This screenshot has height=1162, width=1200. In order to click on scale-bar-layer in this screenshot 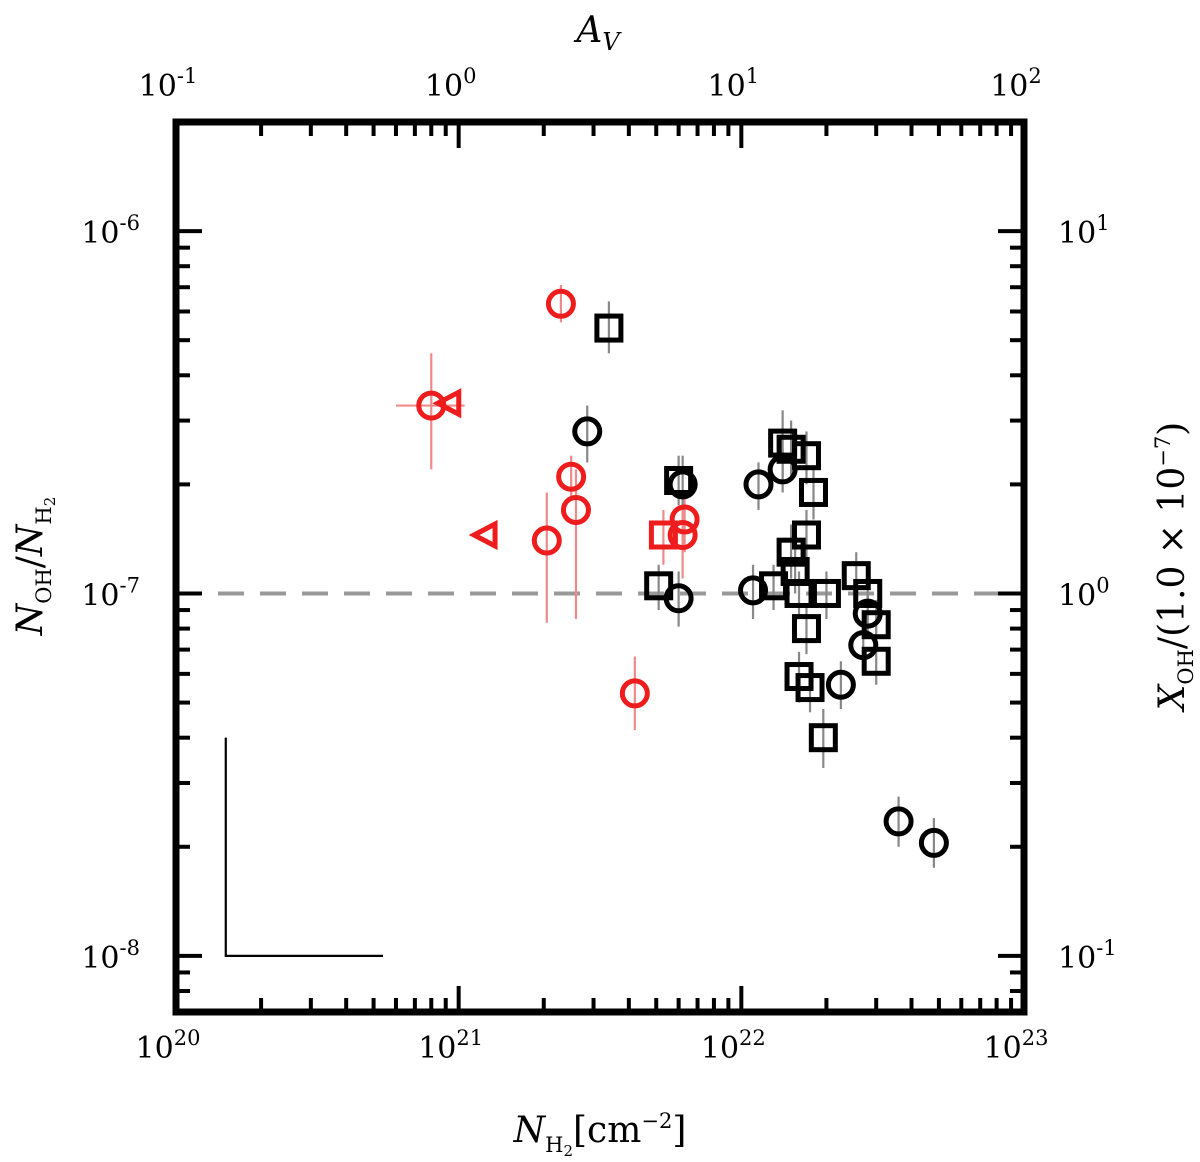, I will do `click(304, 847)`.